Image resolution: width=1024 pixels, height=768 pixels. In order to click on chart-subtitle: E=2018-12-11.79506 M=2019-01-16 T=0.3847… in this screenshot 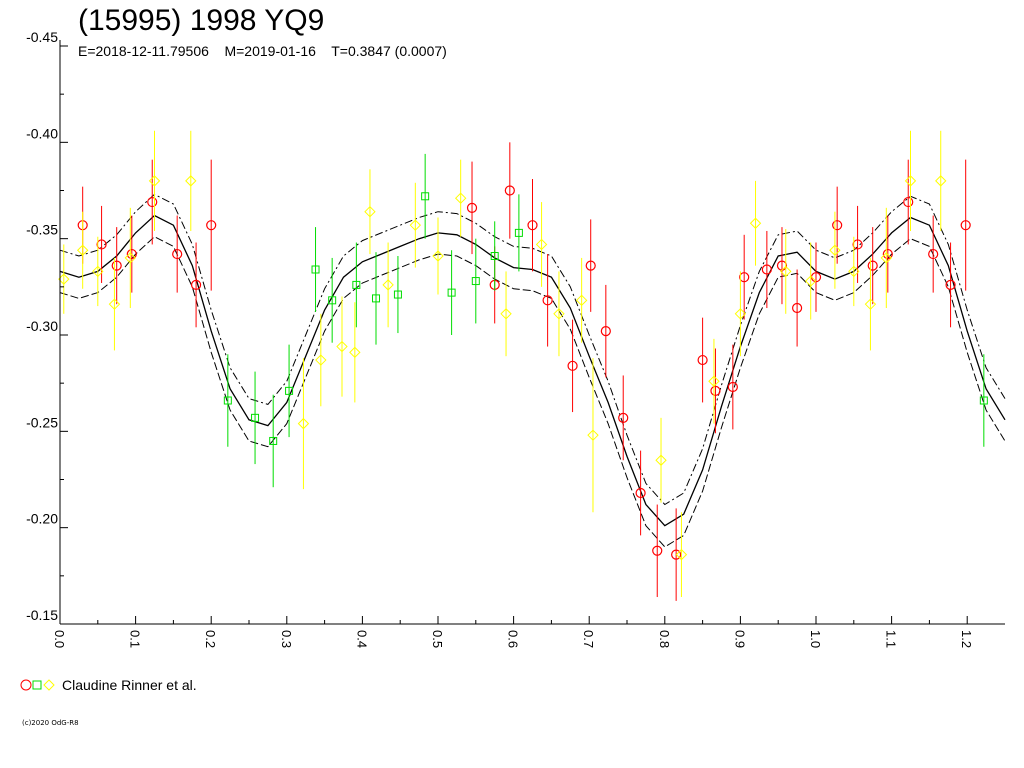, I will do `click(262, 51)`.